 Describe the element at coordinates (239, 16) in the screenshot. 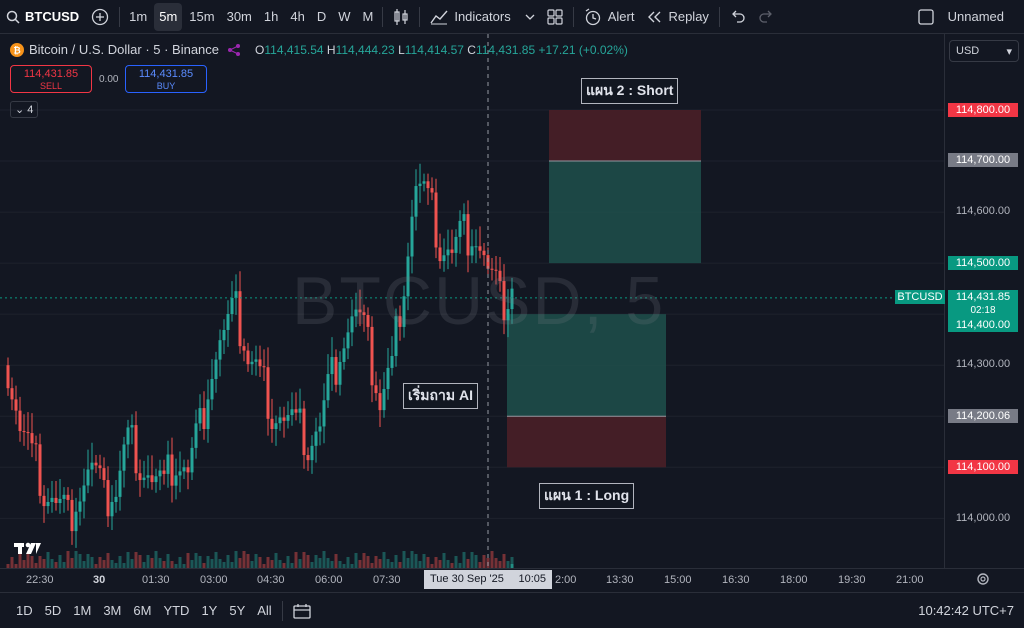

I see `timeframe-30m: 30m` at that location.